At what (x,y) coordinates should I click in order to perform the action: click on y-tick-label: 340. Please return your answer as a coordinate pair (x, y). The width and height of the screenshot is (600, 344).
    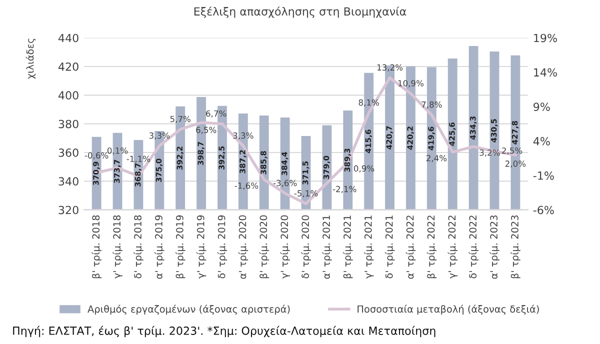
    Looking at the image, I should click on (68, 181).